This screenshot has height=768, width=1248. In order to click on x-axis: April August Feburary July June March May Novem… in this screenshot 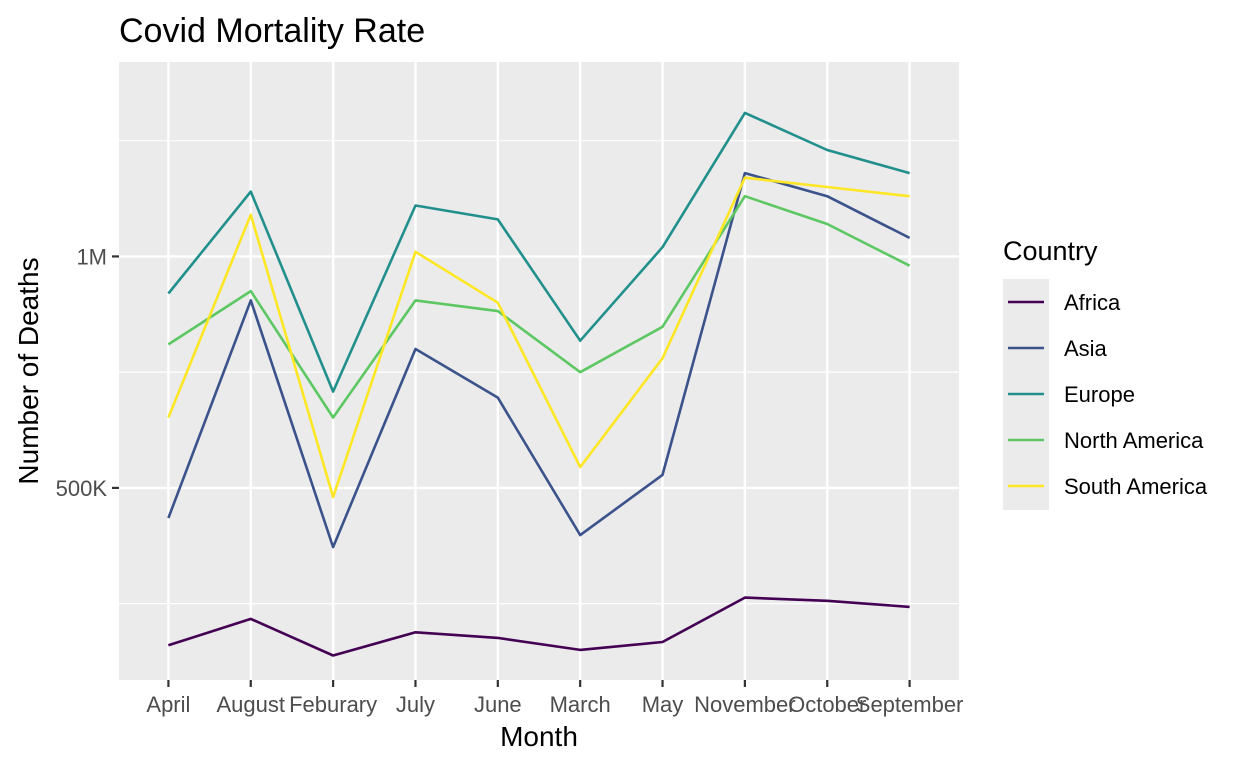, I will do `click(554, 698)`.